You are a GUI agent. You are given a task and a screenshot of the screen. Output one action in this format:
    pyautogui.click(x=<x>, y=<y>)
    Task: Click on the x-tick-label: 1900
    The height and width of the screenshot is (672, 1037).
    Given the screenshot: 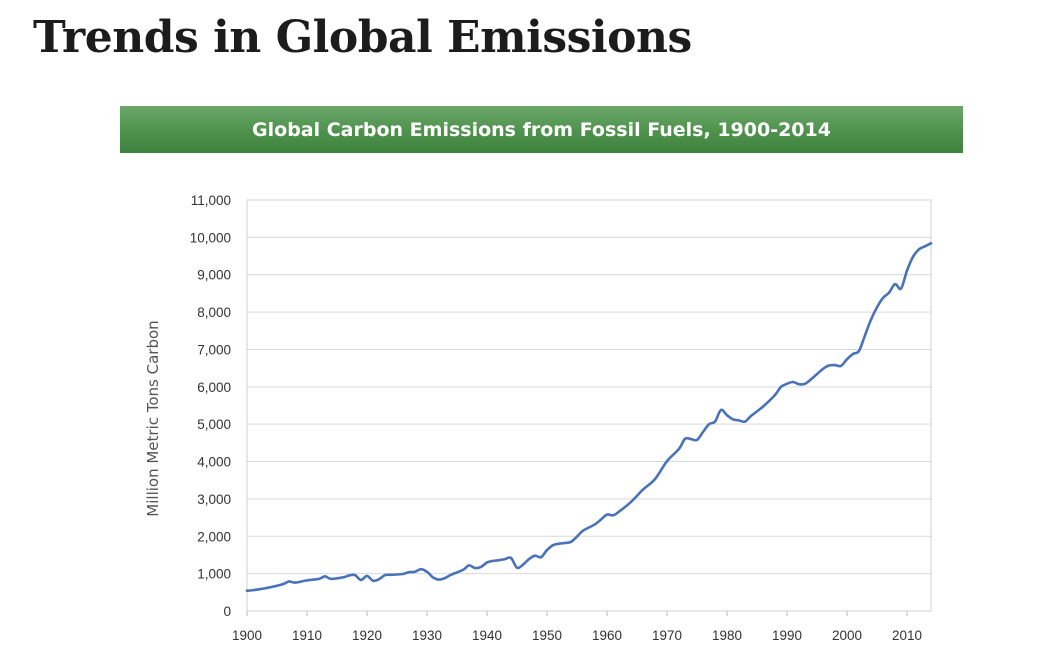 What is the action you would take?
    pyautogui.click(x=247, y=635)
    